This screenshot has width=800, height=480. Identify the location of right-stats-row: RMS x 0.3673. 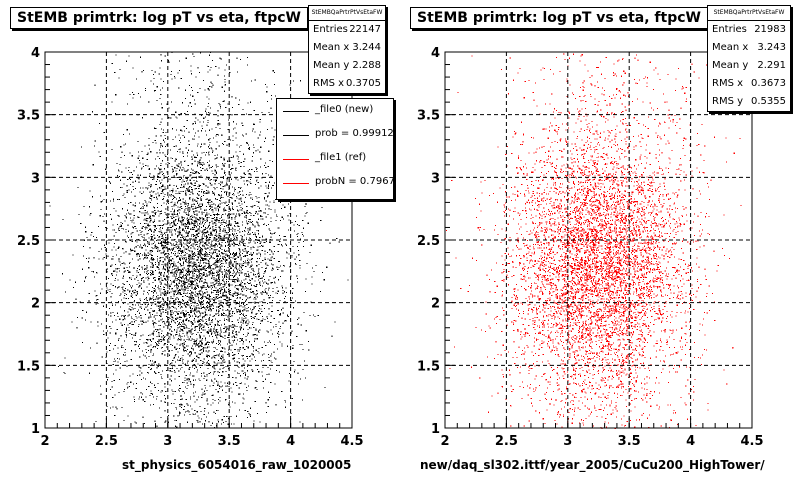
(749, 84).